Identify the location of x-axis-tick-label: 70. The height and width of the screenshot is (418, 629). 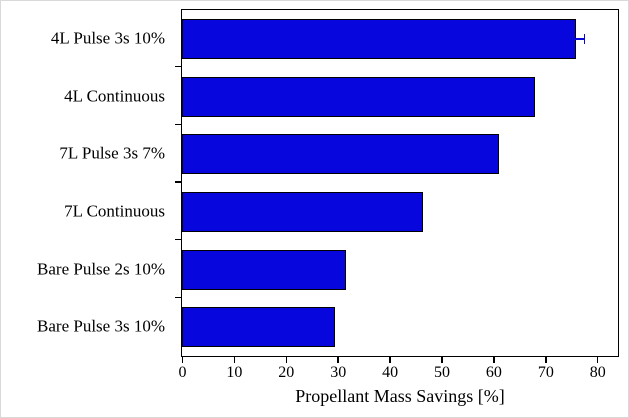
(545, 372).